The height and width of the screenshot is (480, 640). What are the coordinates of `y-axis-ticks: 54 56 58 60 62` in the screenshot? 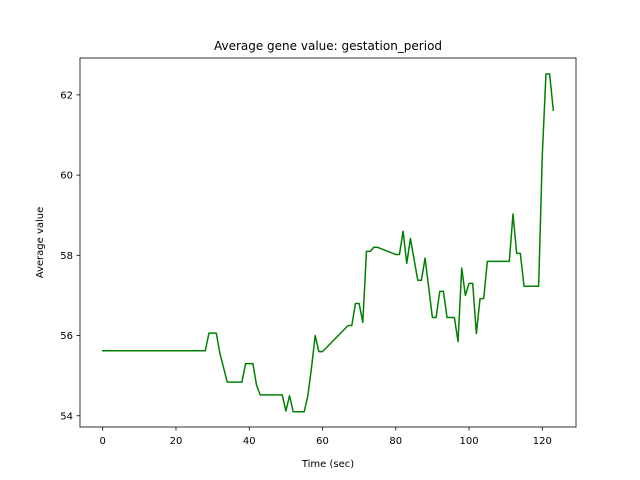 It's located at (70, 256).